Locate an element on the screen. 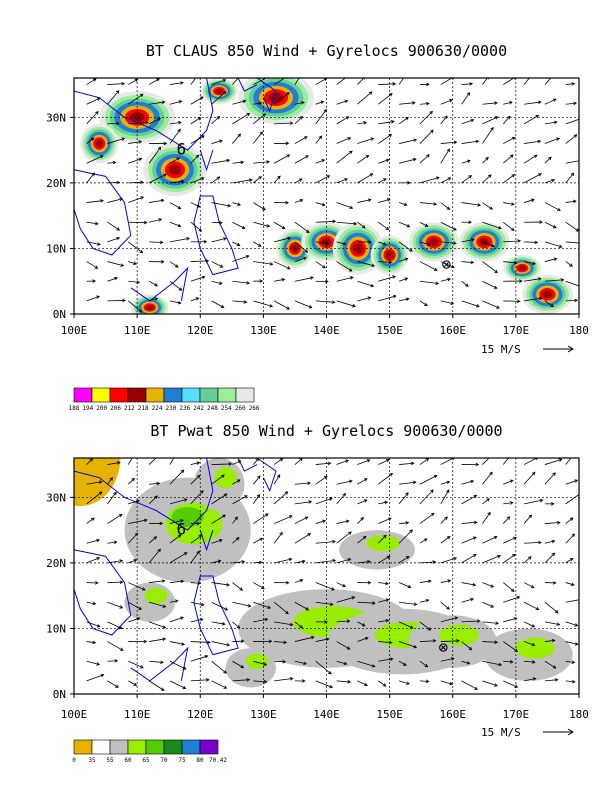 This screenshot has height=792, width=612. colorbar-label: 206 is located at coordinates (115, 408).